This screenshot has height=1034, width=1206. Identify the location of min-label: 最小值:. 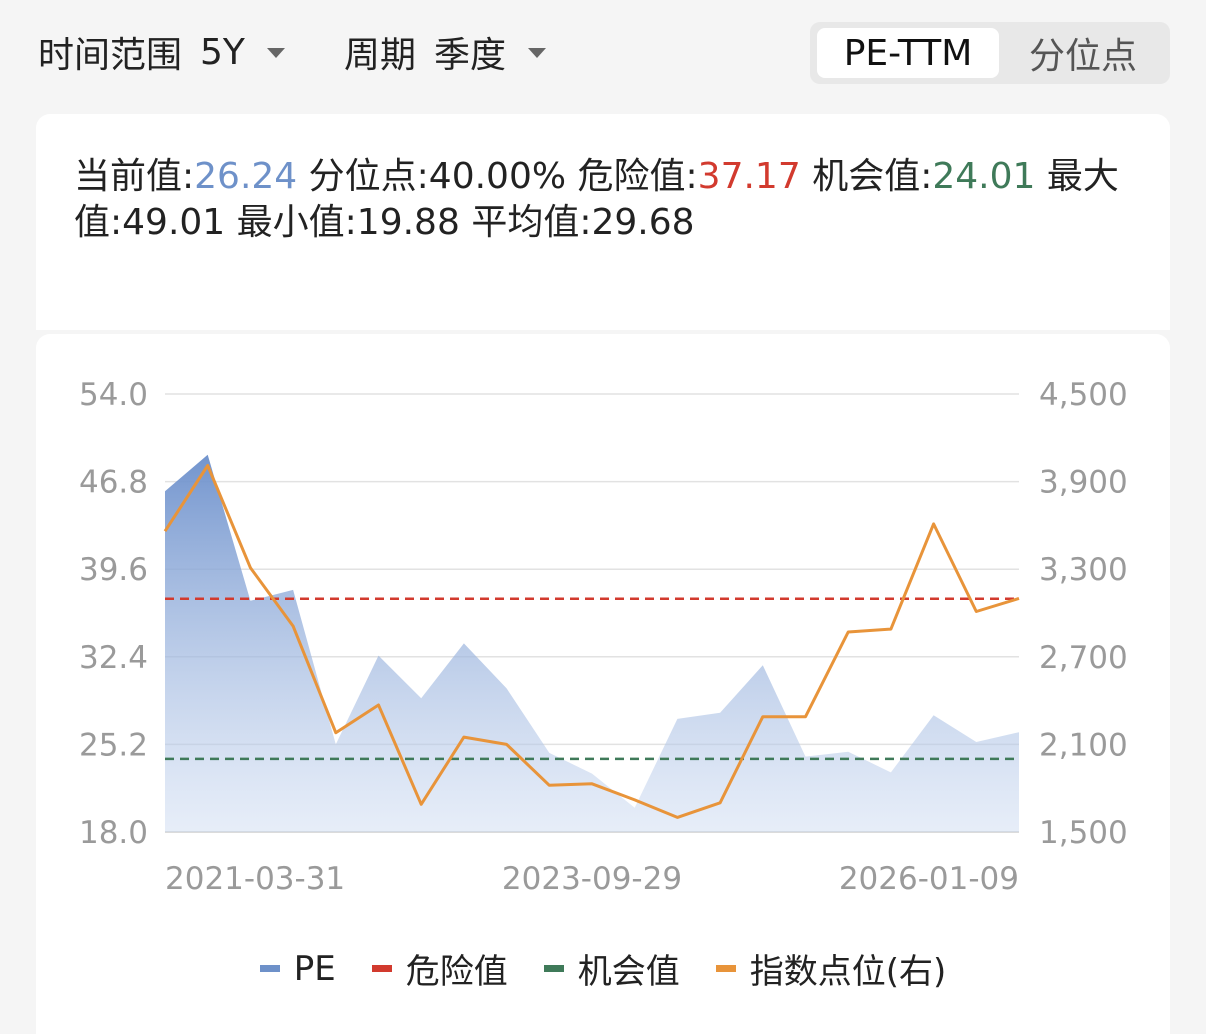
(296, 222).